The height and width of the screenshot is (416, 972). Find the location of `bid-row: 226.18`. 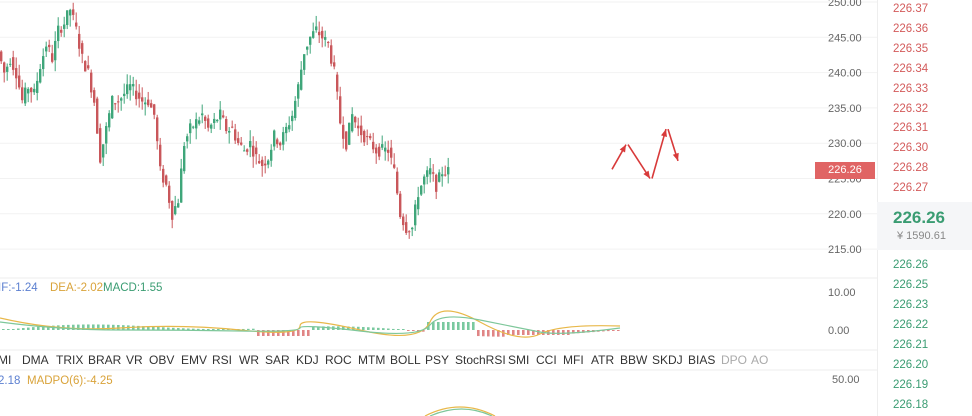

bid-row: 226.18 is located at coordinates (911, 405).